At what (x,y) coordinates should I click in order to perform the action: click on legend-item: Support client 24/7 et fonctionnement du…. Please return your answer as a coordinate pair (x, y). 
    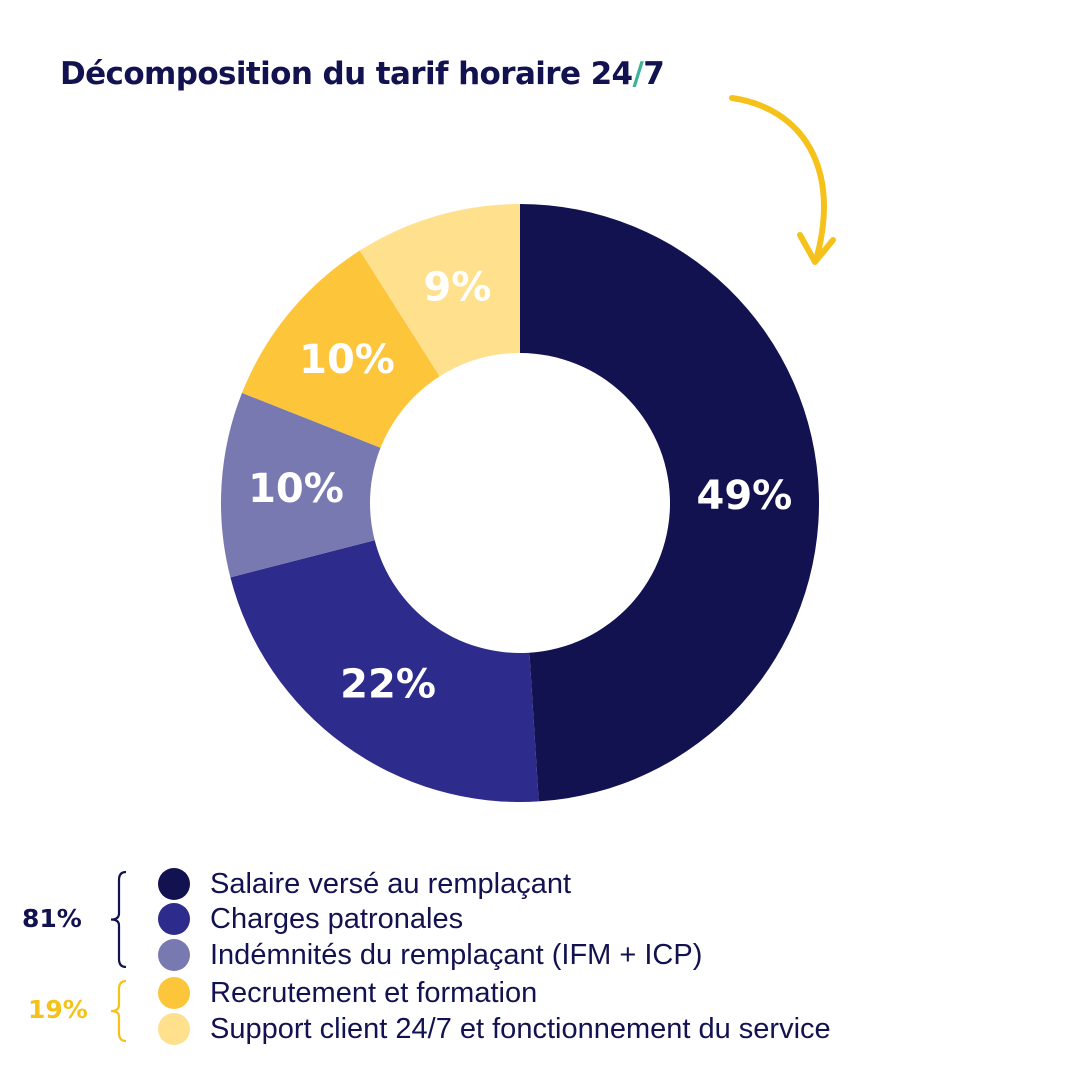
    Looking at the image, I should click on (494, 1029).